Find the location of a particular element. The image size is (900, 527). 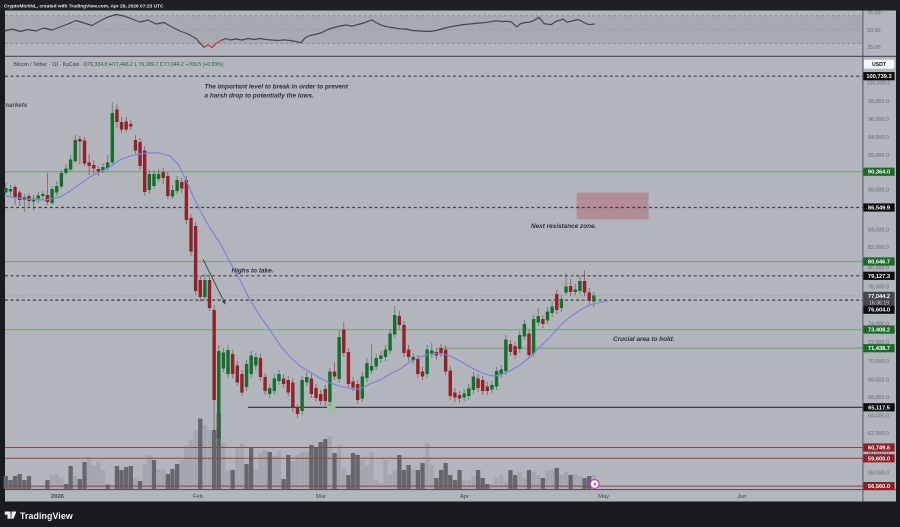

svg-text: H is located at coordinates (111, 65).